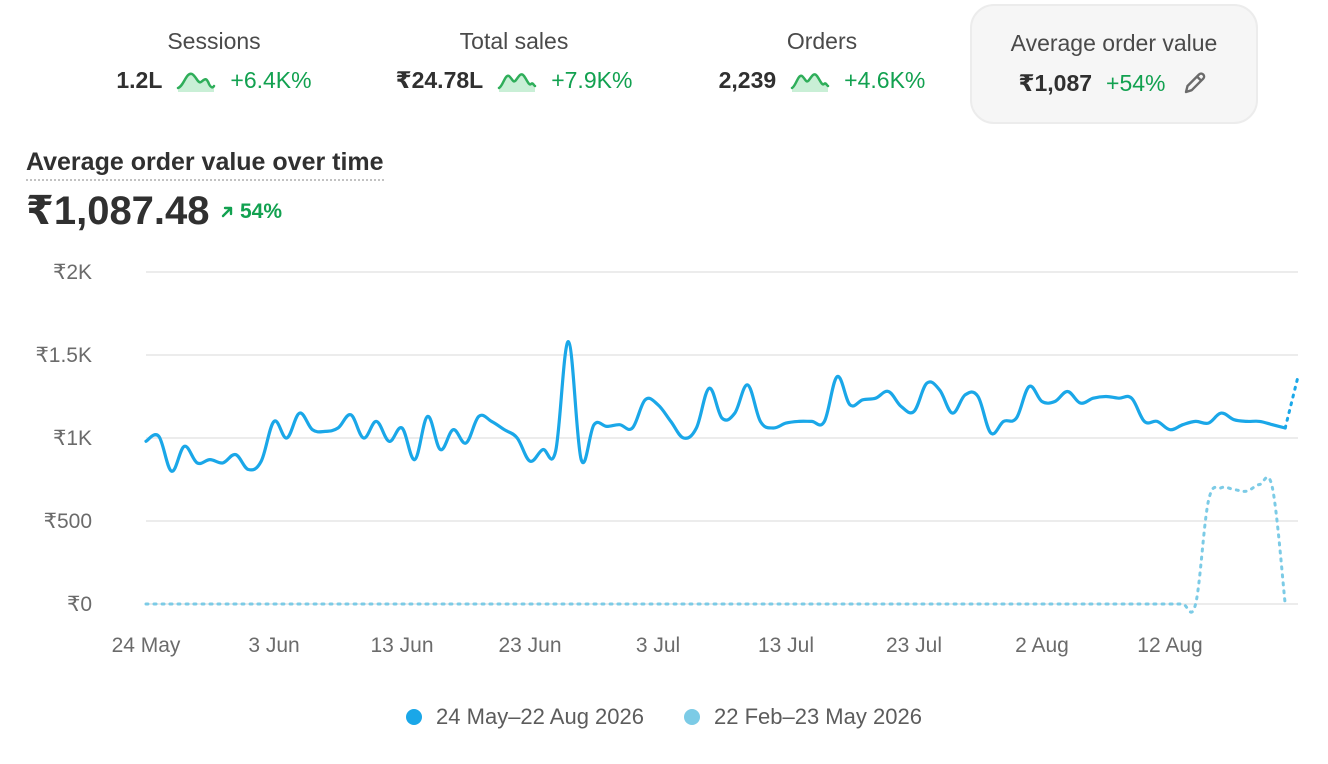 This screenshot has height=764, width=1328. Describe the element at coordinates (1114, 43) in the screenshot. I see `metric-label: Average order value` at that location.